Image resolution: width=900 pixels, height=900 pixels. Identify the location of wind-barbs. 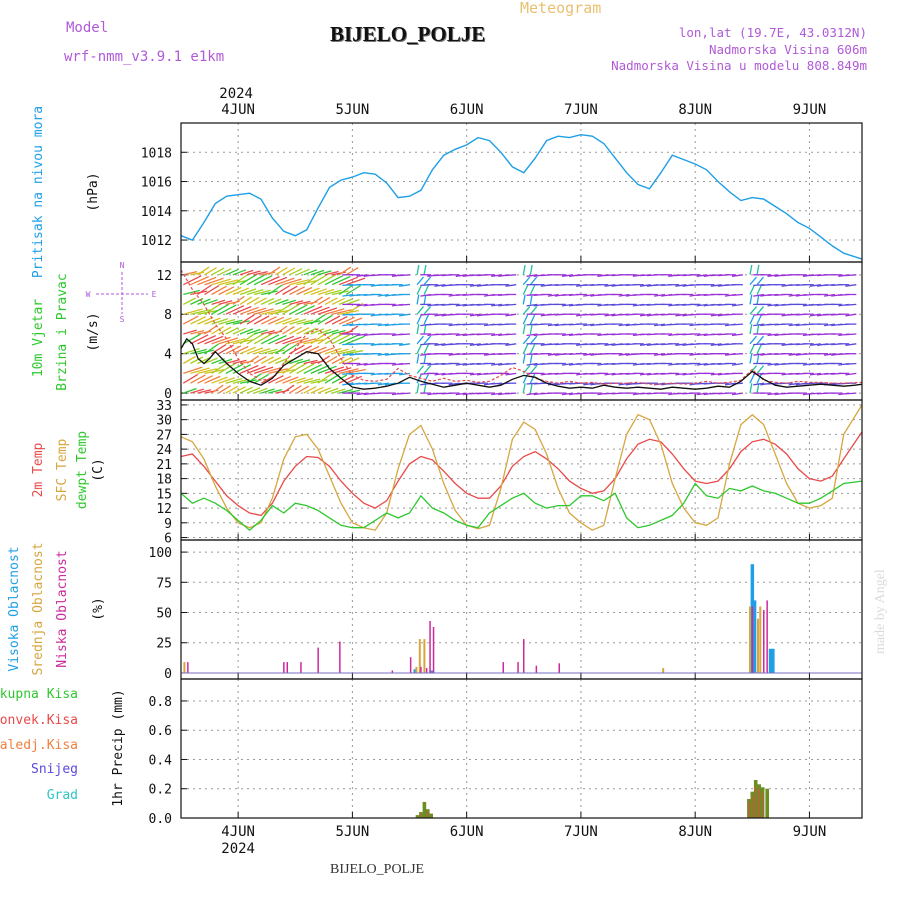
(519, 330).